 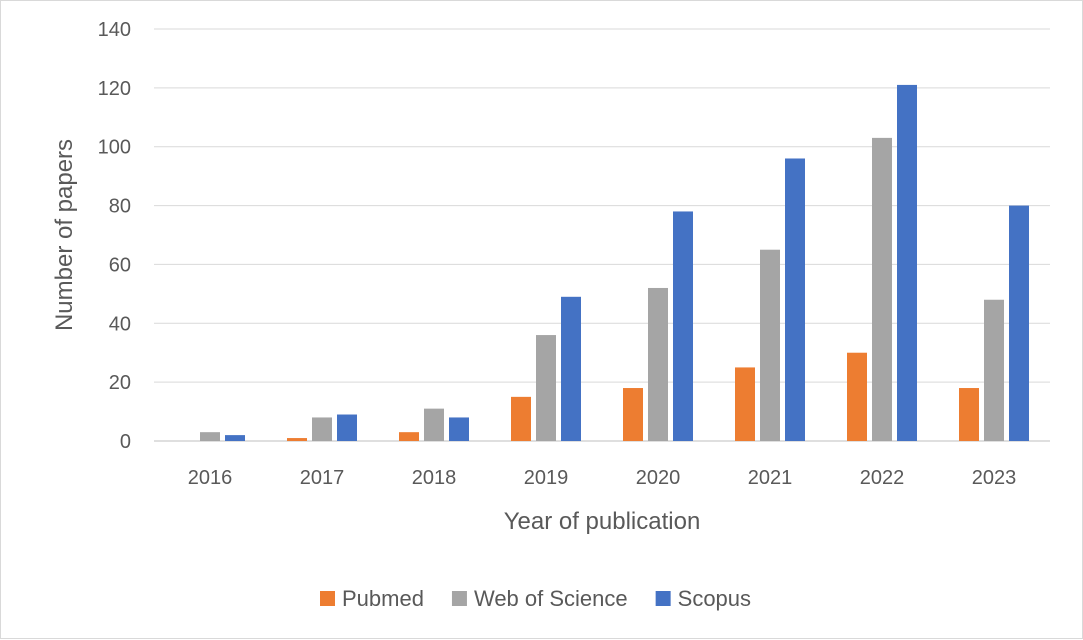 I want to click on bar-scopus-2016, so click(x=235, y=438).